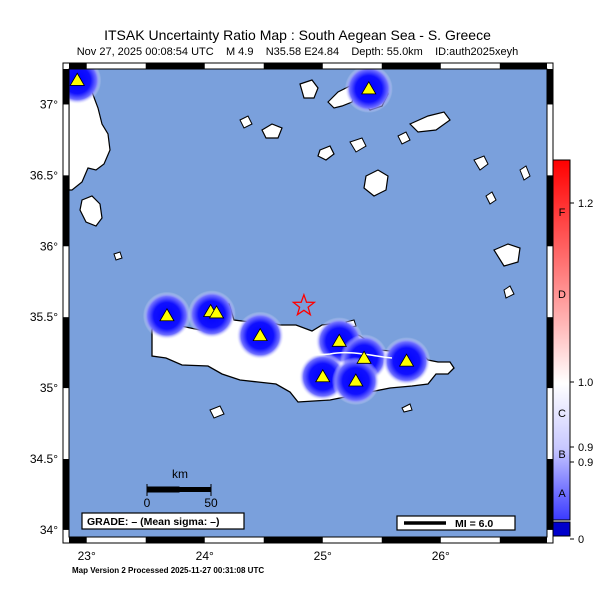 The width and height of the screenshot is (595, 610). Describe the element at coordinates (217, 412) in the screenshot. I see `gavdos-island` at that location.